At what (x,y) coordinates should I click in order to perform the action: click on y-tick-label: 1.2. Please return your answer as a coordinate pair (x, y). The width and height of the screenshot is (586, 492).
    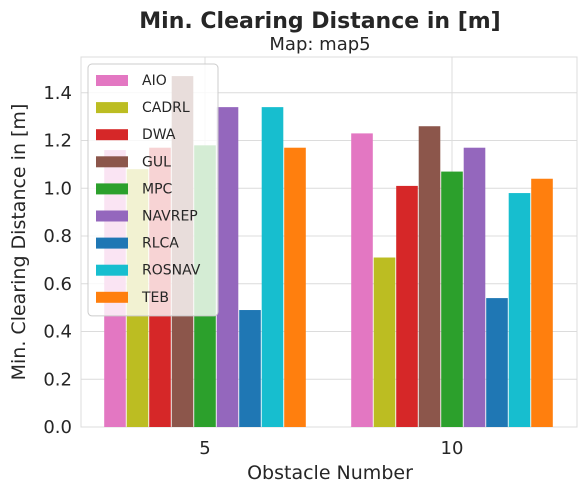
    Looking at the image, I should click on (57, 141).